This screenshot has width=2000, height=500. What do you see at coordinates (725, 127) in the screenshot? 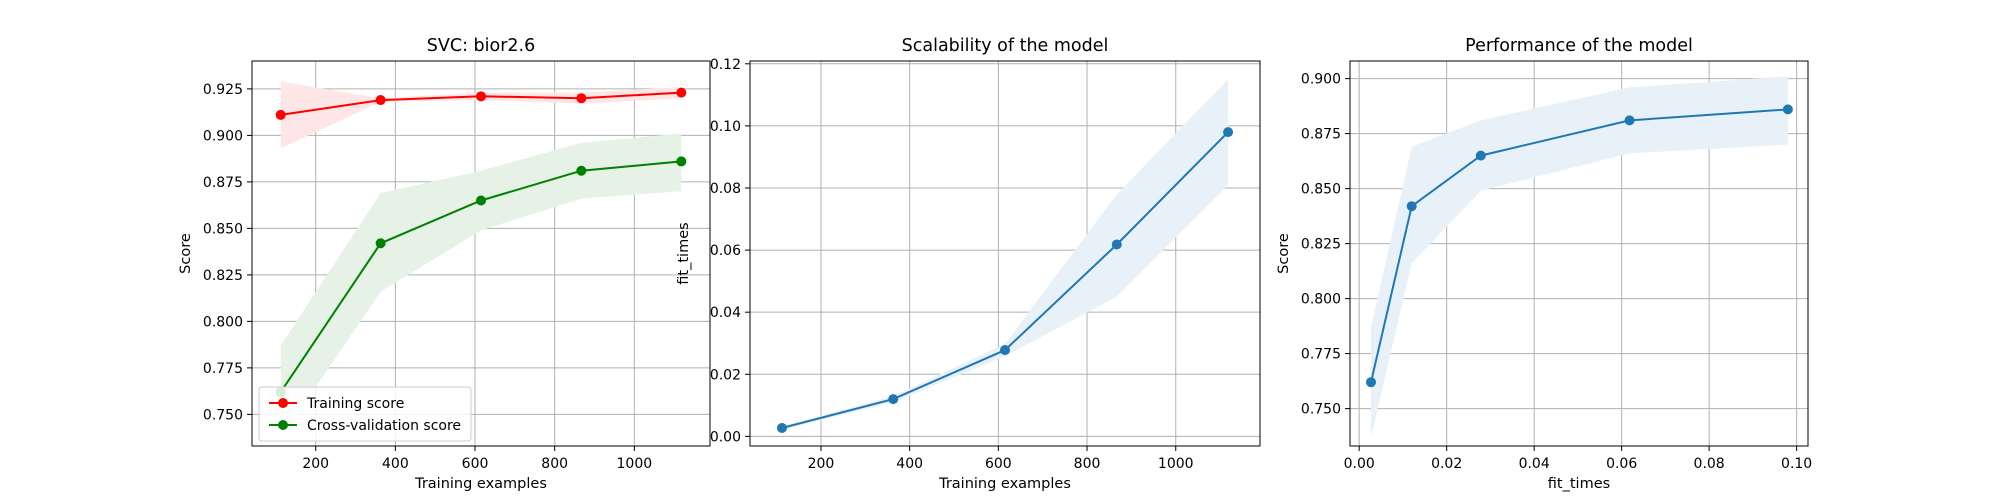
I see `chart-2-ytick-label-5: 0.10` at bounding box center [725, 127].